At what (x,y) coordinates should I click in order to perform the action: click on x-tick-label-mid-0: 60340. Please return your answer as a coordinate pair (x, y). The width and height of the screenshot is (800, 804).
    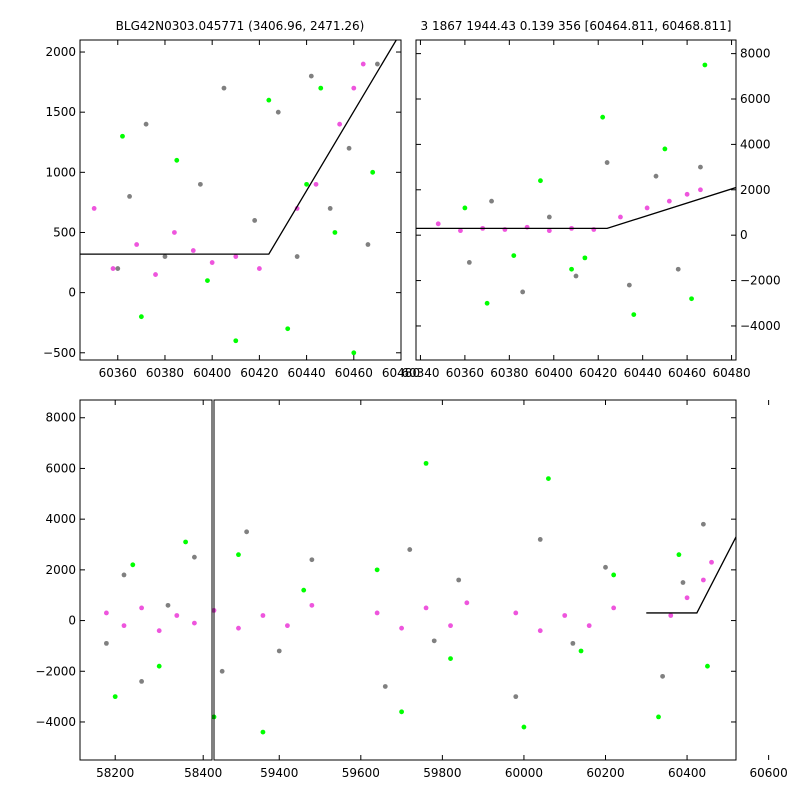
    Looking at the image, I should click on (420, 373).